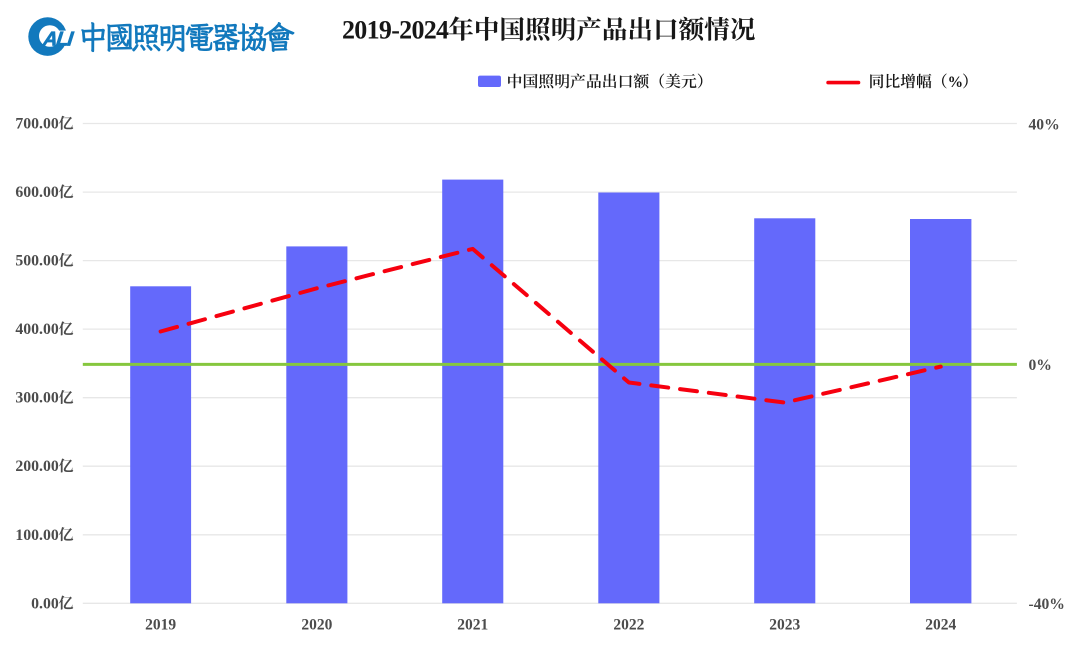 Image resolution: width=1080 pixels, height=651 pixels. What do you see at coordinates (45, 603) in the screenshot?
I see `svg-text: 0.00` at bounding box center [45, 603].